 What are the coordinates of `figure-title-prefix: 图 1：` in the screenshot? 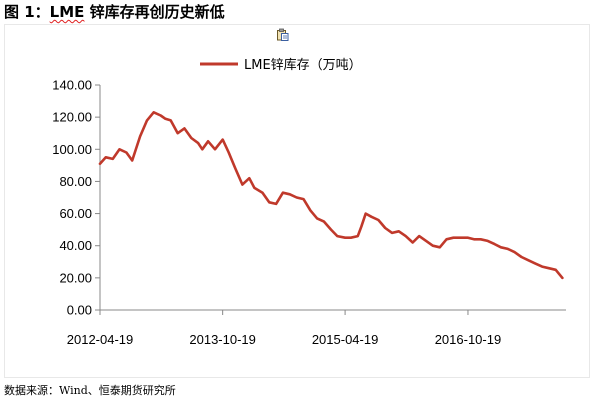 It's located at (27, 12).